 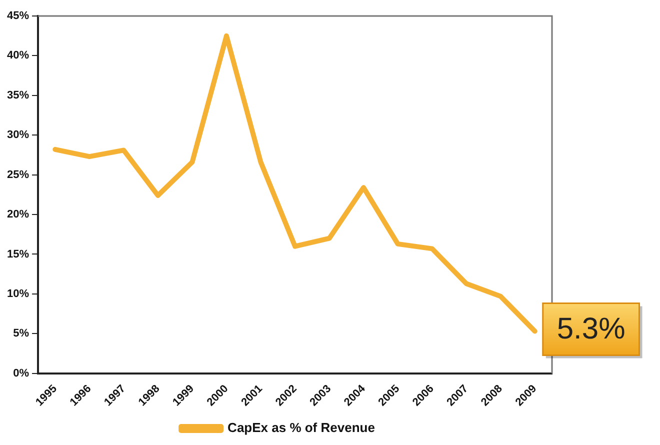 What do you see at coordinates (591, 329) in the screenshot?
I see `data-label: 5.3%` at bounding box center [591, 329].